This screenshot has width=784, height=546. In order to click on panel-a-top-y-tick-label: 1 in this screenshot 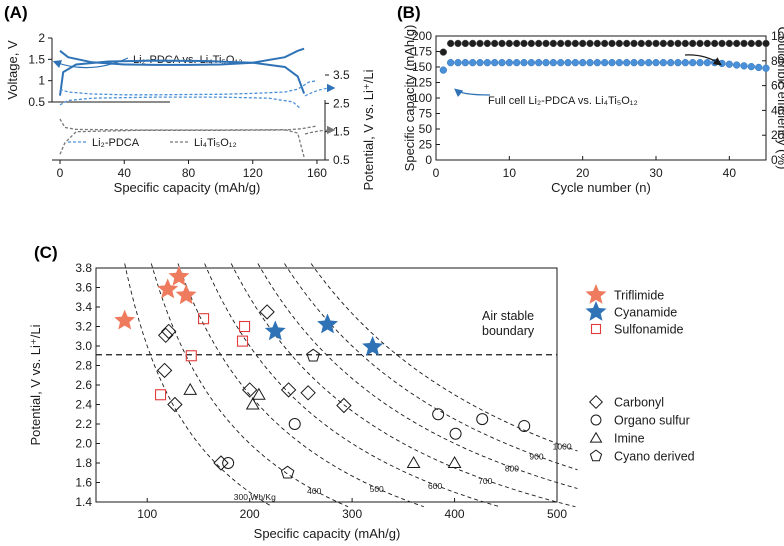, I will do `click(41, 81)`.